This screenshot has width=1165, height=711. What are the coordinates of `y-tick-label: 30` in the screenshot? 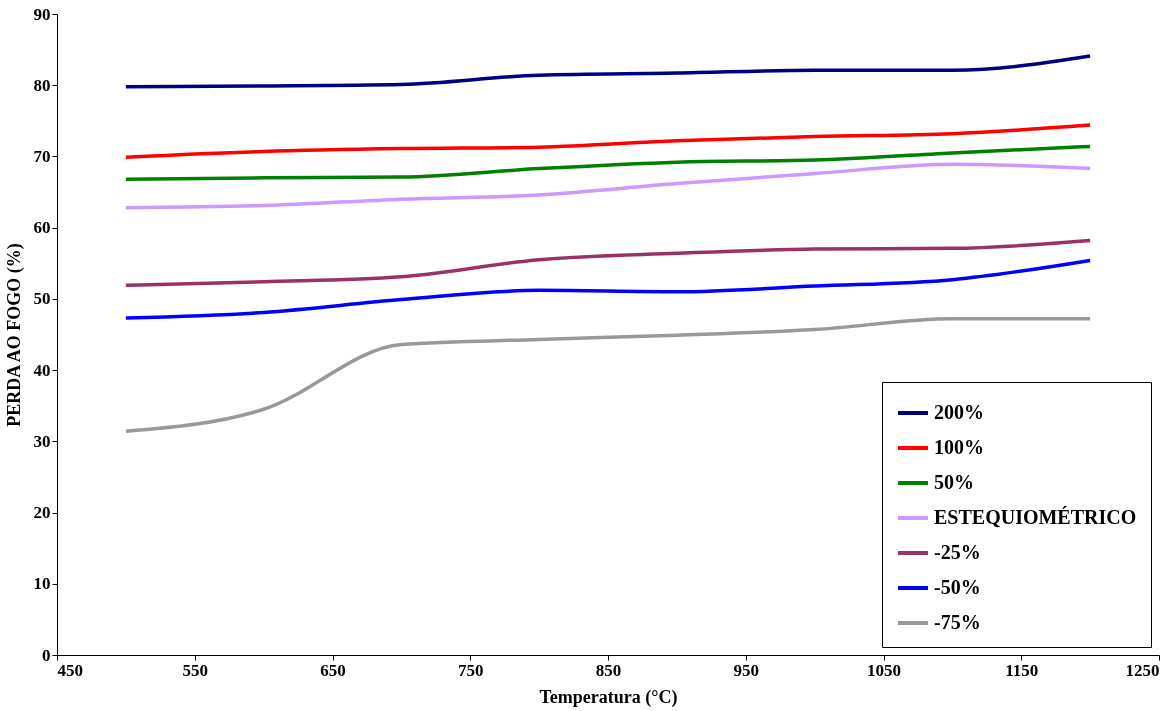 It's located at (42, 441).